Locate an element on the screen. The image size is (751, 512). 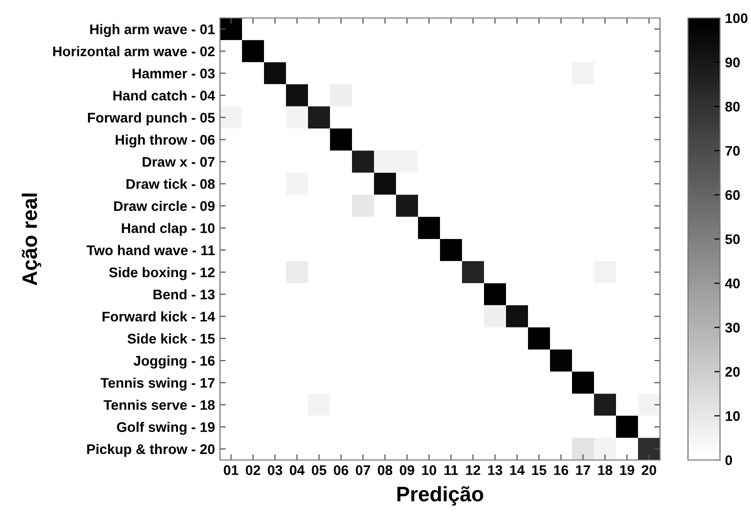
y-tick-label: Tennis serve - 18 is located at coordinates (159, 405).